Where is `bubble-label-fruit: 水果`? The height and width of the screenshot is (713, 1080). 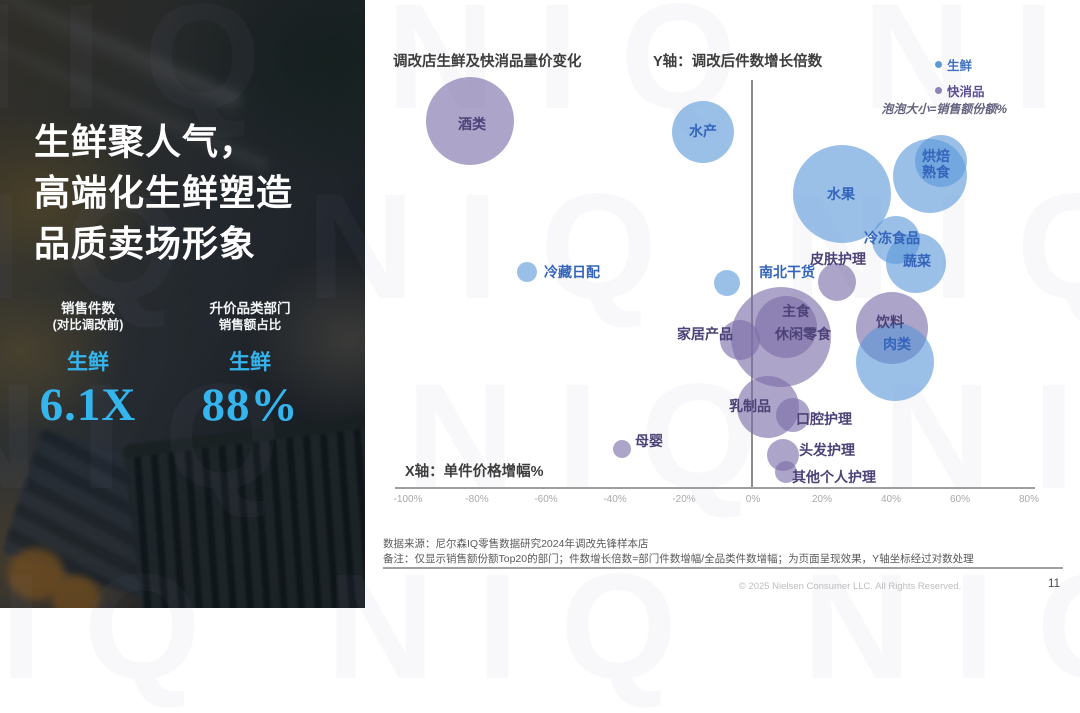 bubble-label-fruit: 水果 is located at coordinates (841, 194).